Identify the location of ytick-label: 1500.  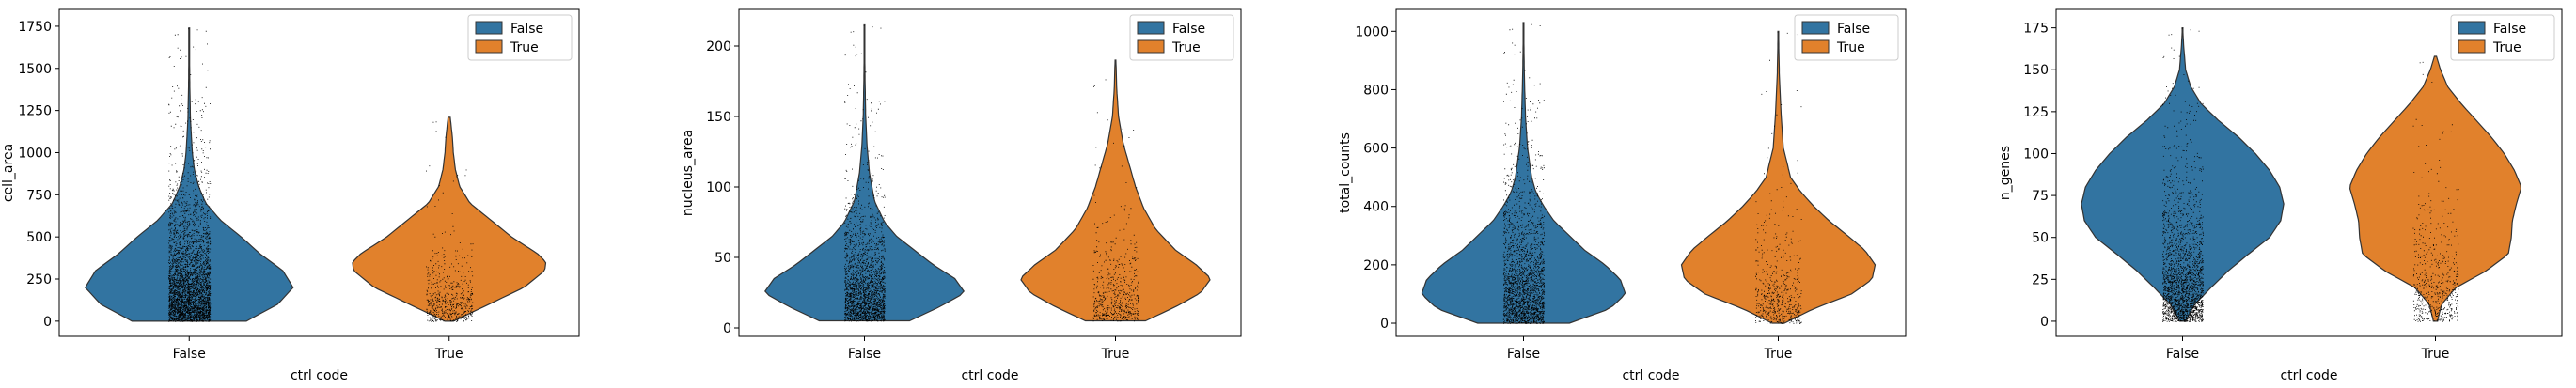
(35, 69).